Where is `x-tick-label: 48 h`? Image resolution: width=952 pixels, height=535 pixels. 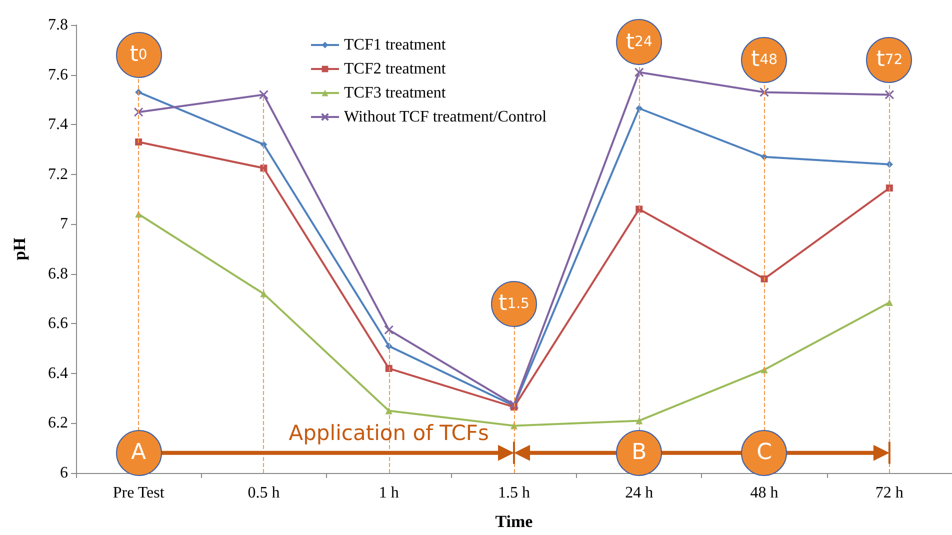 x-tick-label: 48 h is located at coordinates (764, 493).